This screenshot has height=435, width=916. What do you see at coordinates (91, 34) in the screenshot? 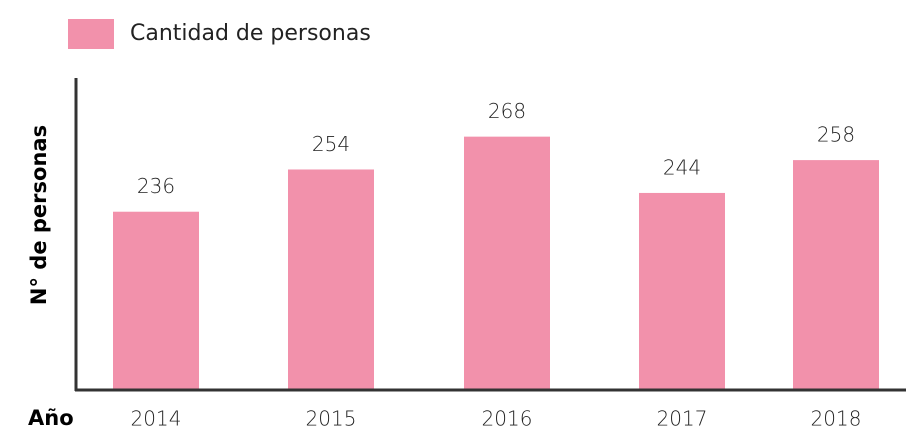
I see `legend-swatch` at bounding box center [91, 34].